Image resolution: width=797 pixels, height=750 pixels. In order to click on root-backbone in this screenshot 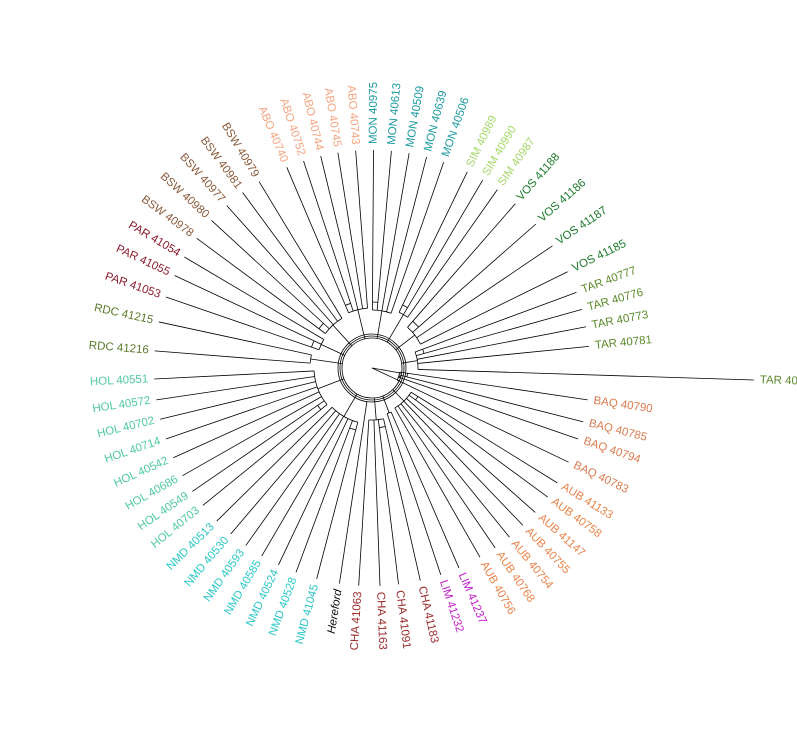, I will do `click(372, 368)`.